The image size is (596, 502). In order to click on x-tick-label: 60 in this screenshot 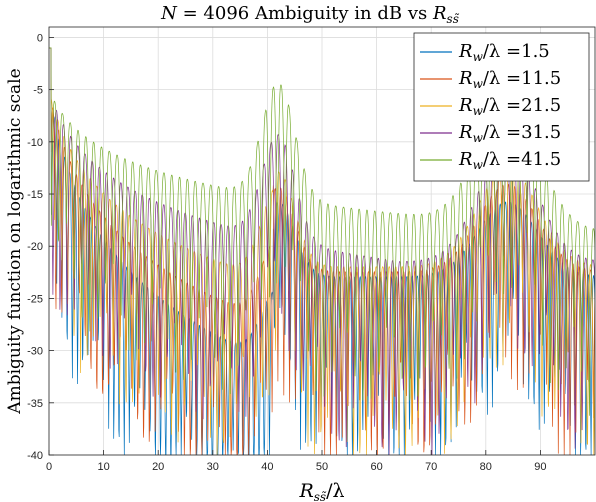, I will do `click(376, 467)`.